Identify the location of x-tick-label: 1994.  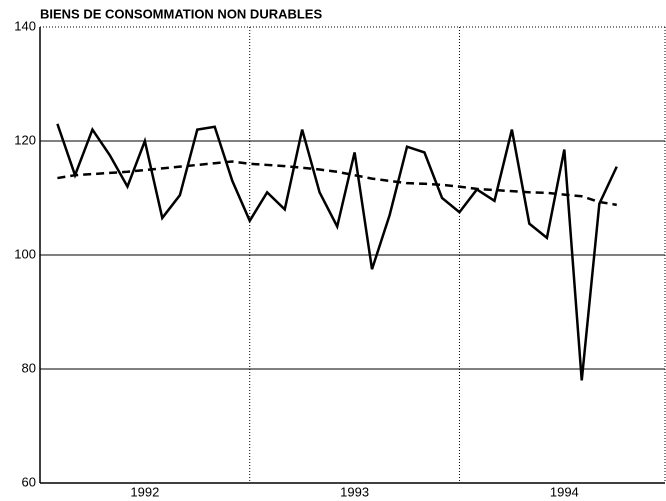
(564, 491).